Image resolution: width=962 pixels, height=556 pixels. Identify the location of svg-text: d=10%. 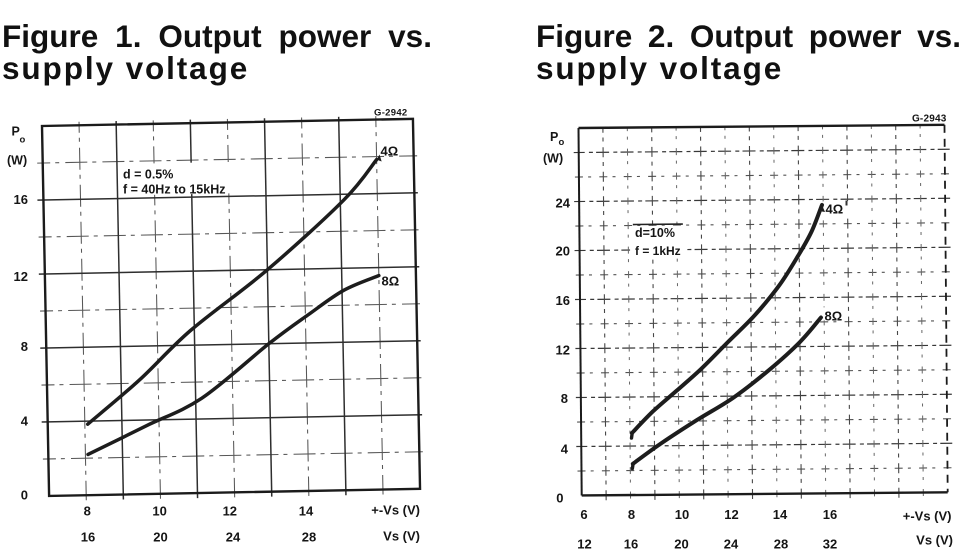
(655, 233).